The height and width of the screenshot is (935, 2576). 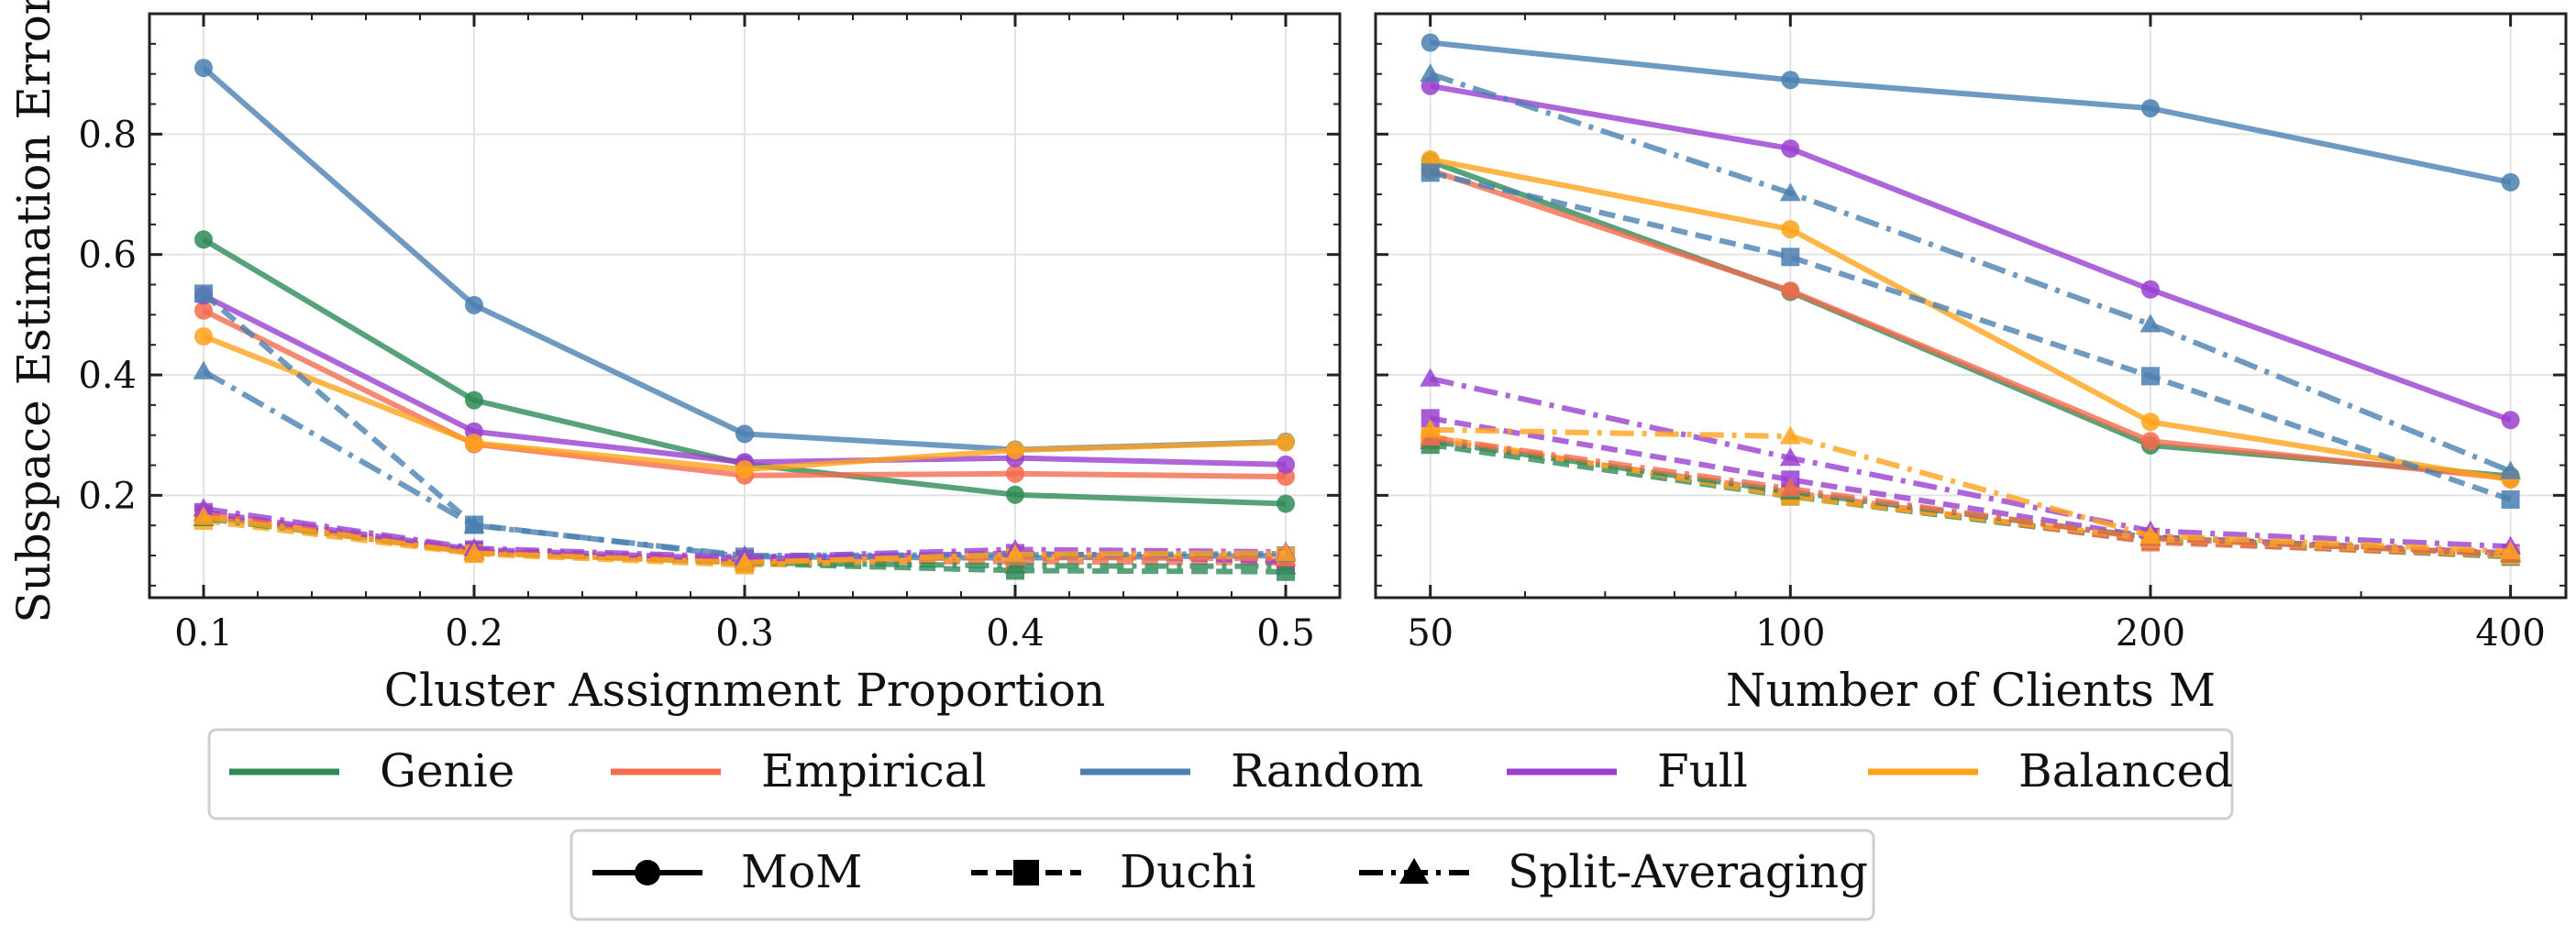 What do you see at coordinates (1285, 633) in the screenshot?
I see `x-tick-label: 0.5` at bounding box center [1285, 633].